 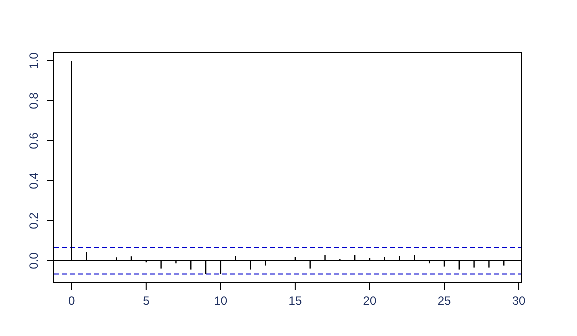 What do you see at coordinates (34, 181) in the screenshot?
I see `y-tick-label: 0.4` at bounding box center [34, 181].